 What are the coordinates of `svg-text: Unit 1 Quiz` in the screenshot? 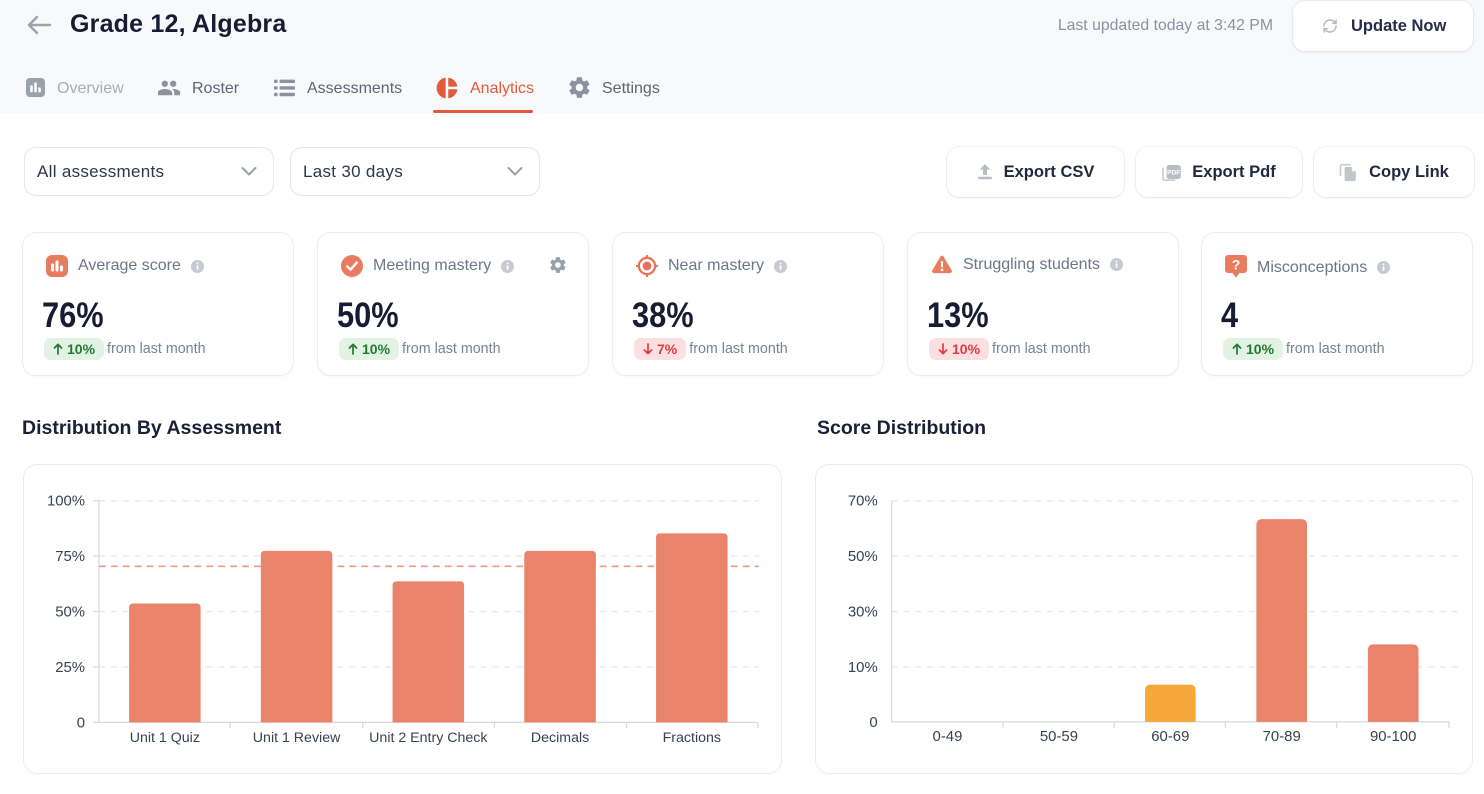 It's located at (165, 738).